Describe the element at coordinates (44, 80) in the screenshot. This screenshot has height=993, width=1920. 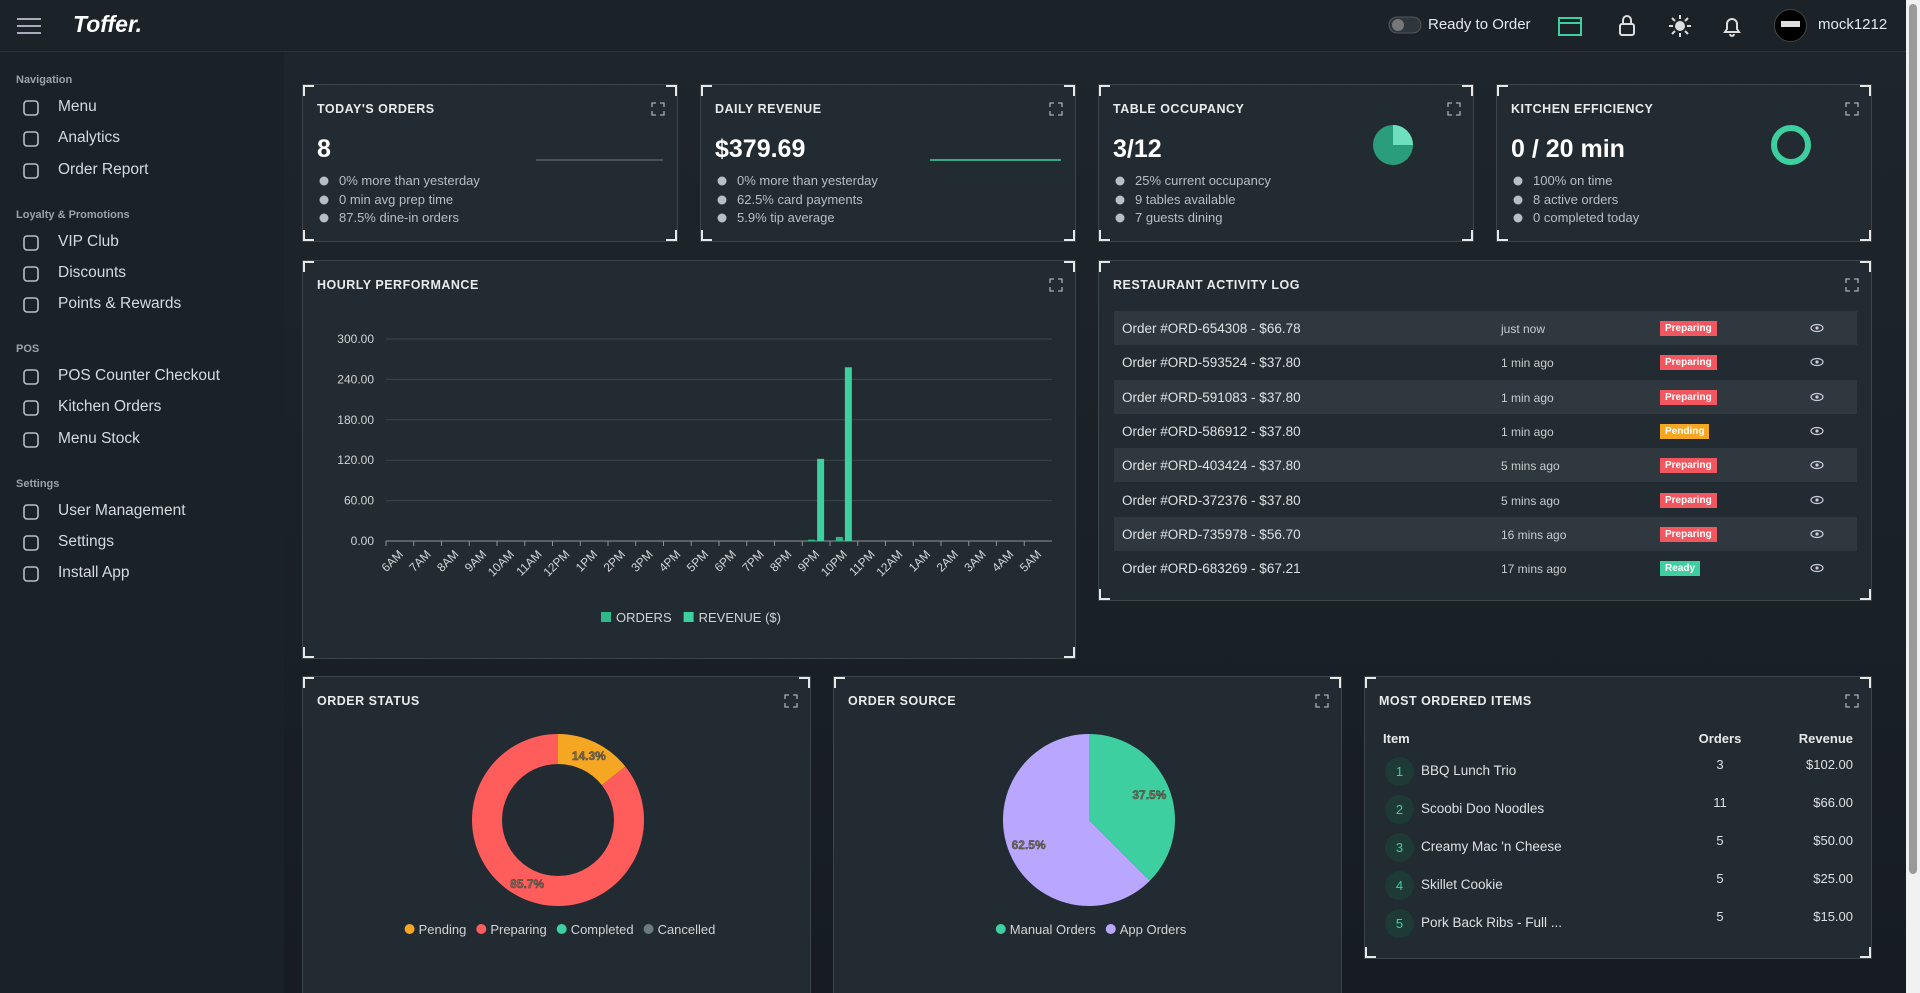
I see `section-title: Navigation` at that location.